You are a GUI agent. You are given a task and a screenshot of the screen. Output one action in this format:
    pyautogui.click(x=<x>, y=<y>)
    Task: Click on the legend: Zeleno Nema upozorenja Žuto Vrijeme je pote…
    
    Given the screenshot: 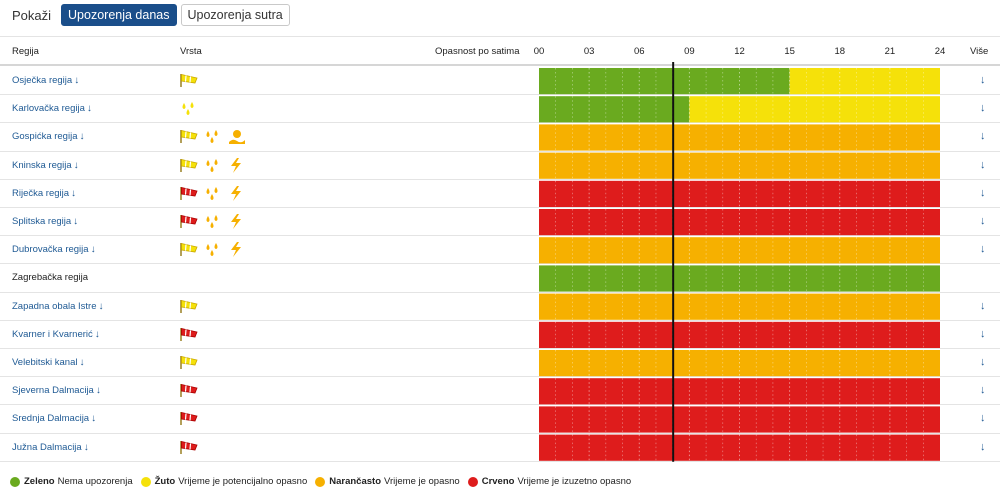 What is the action you would take?
    pyautogui.click(x=324, y=481)
    